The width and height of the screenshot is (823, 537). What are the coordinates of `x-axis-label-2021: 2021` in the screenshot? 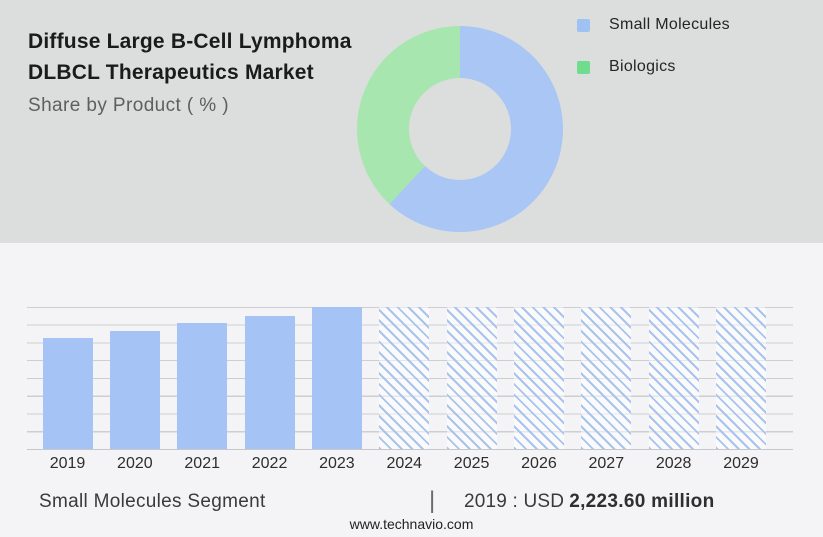 It's located at (202, 463).